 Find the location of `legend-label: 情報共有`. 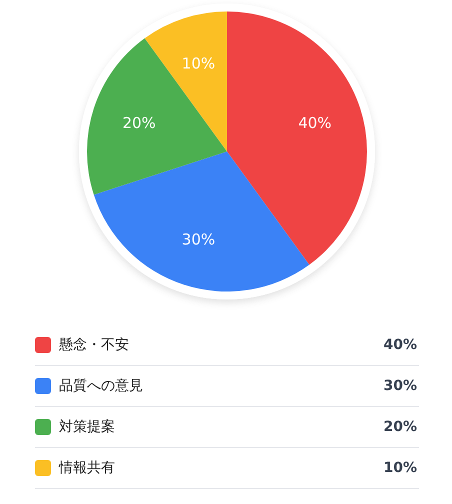

legend-label: 情報共有 is located at coordinates (86, 468).